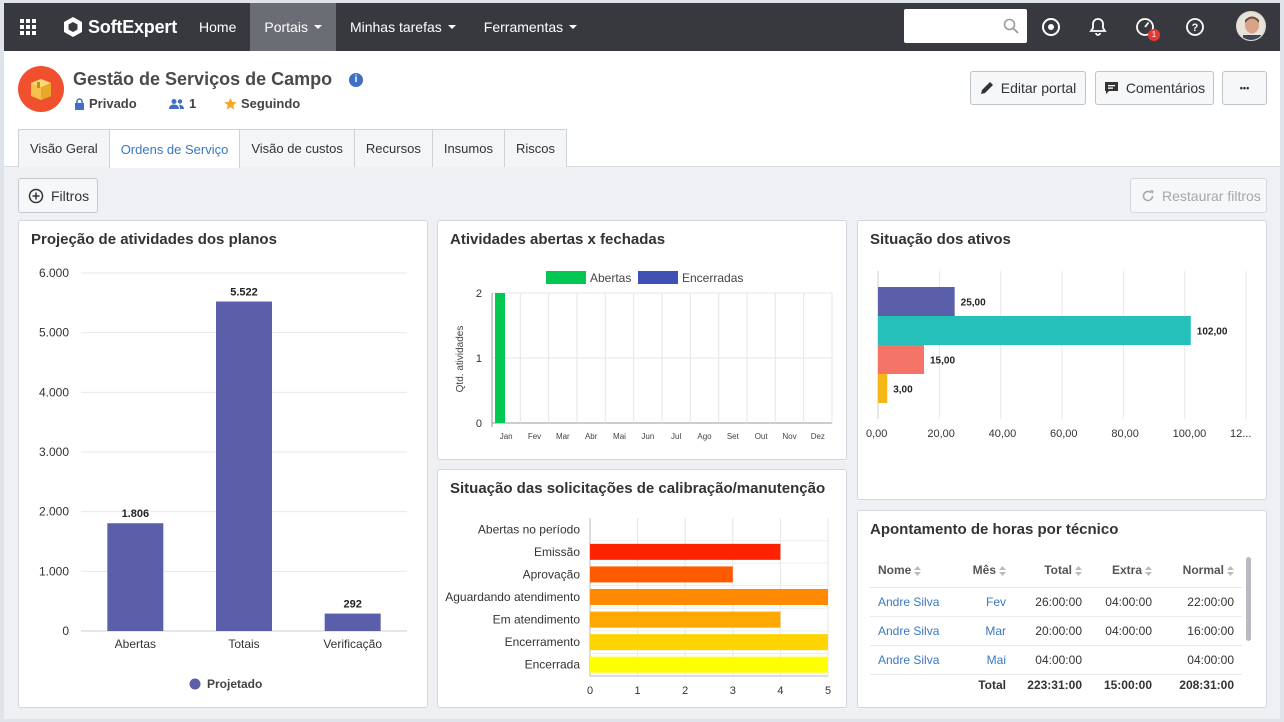  Describe the element at coordinates (65, 631) in the screenshot. I see `y-tick-label: 0` at that location.